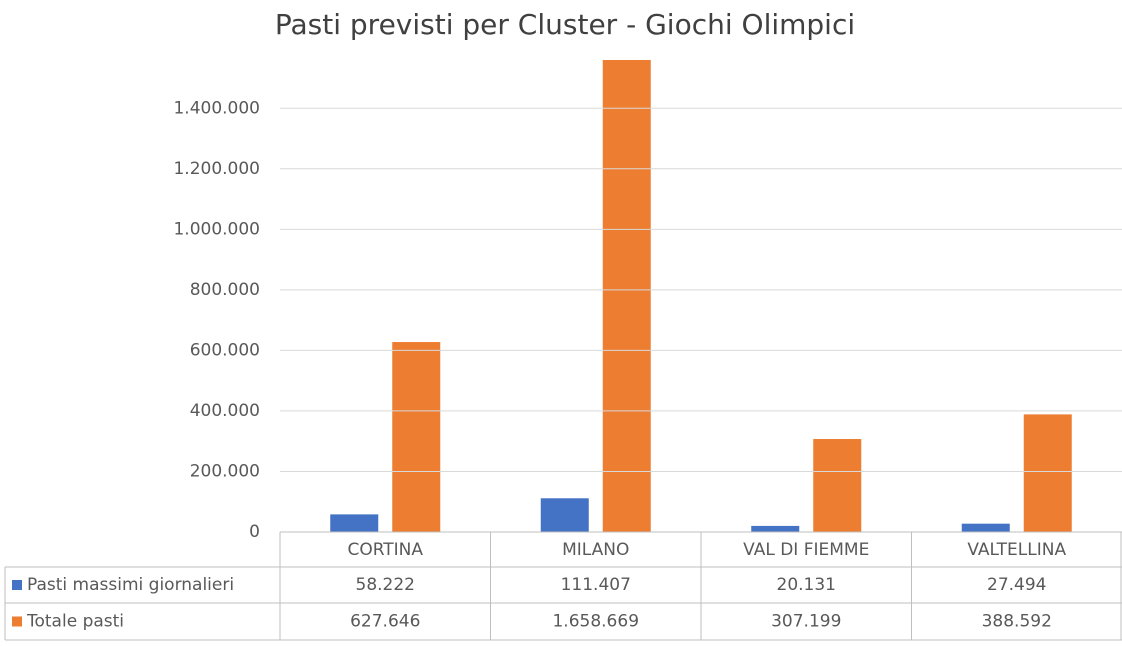  Describe the element at coordinates (596, 585) in the screenshot. I see `table-value: 111.407` at that location.